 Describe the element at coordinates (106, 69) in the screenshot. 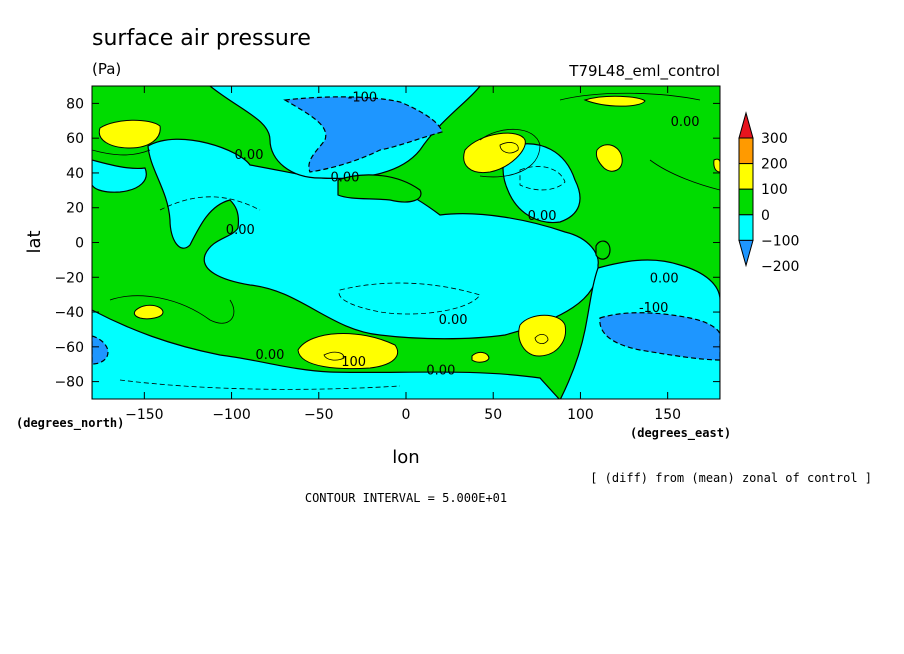

I see `units-label: (Pa)` at that location.